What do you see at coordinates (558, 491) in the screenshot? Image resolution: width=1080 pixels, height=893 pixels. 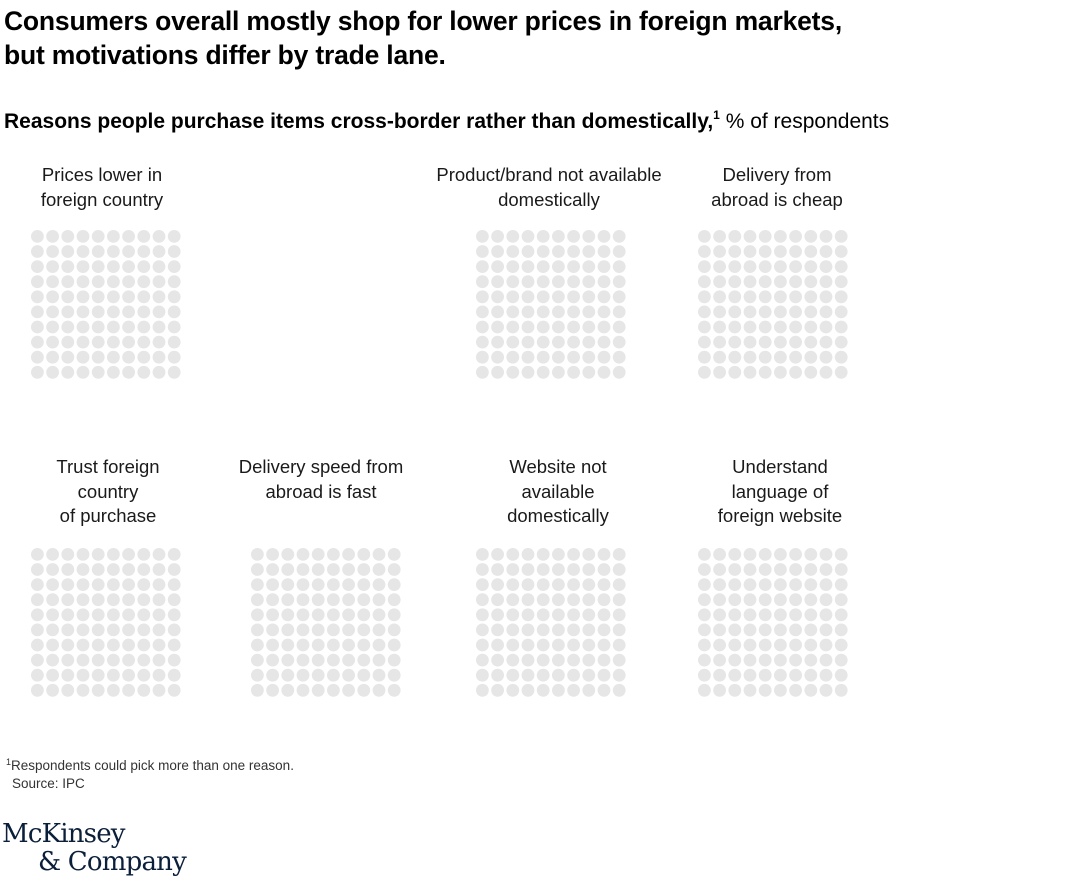 I see `label-line: available` at bounding box center [558, 491].